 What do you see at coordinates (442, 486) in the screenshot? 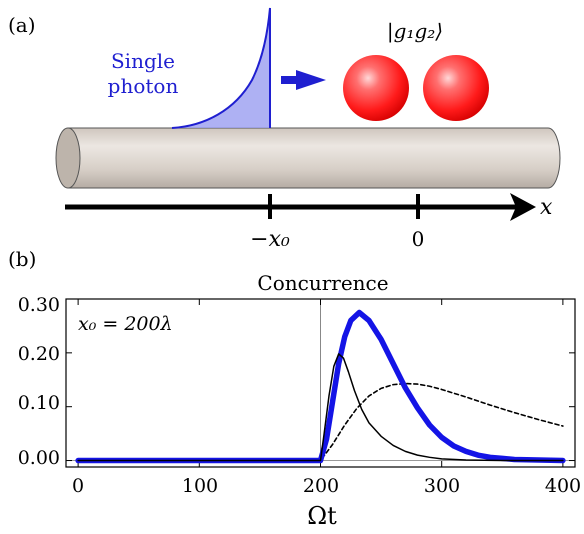
I see `xtick-label-300: 300` at bounding box center [442, 486].